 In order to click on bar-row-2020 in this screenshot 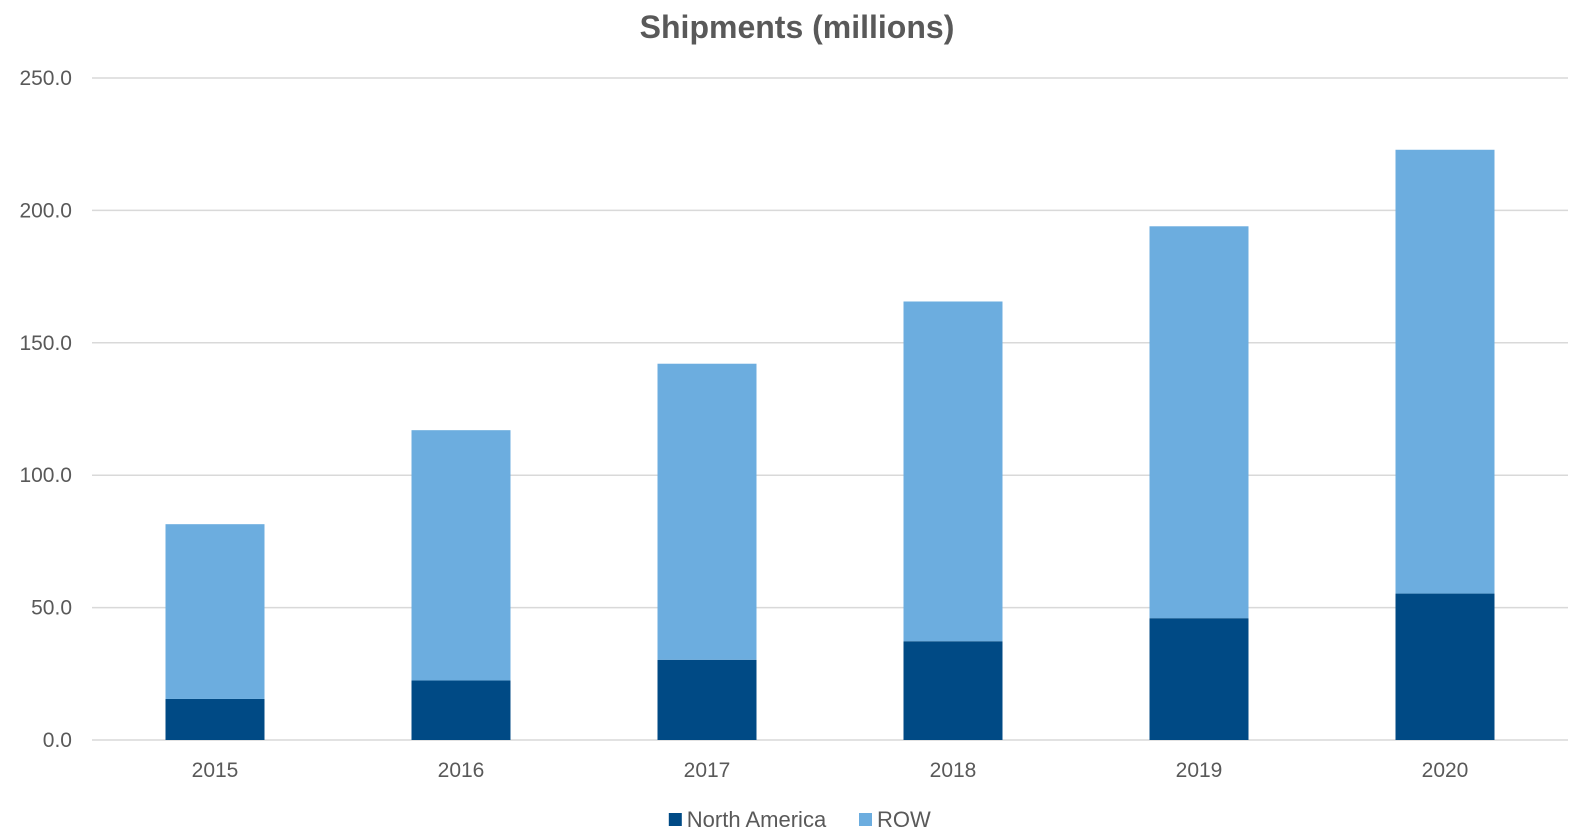, I will do `click(1445, 371)`.